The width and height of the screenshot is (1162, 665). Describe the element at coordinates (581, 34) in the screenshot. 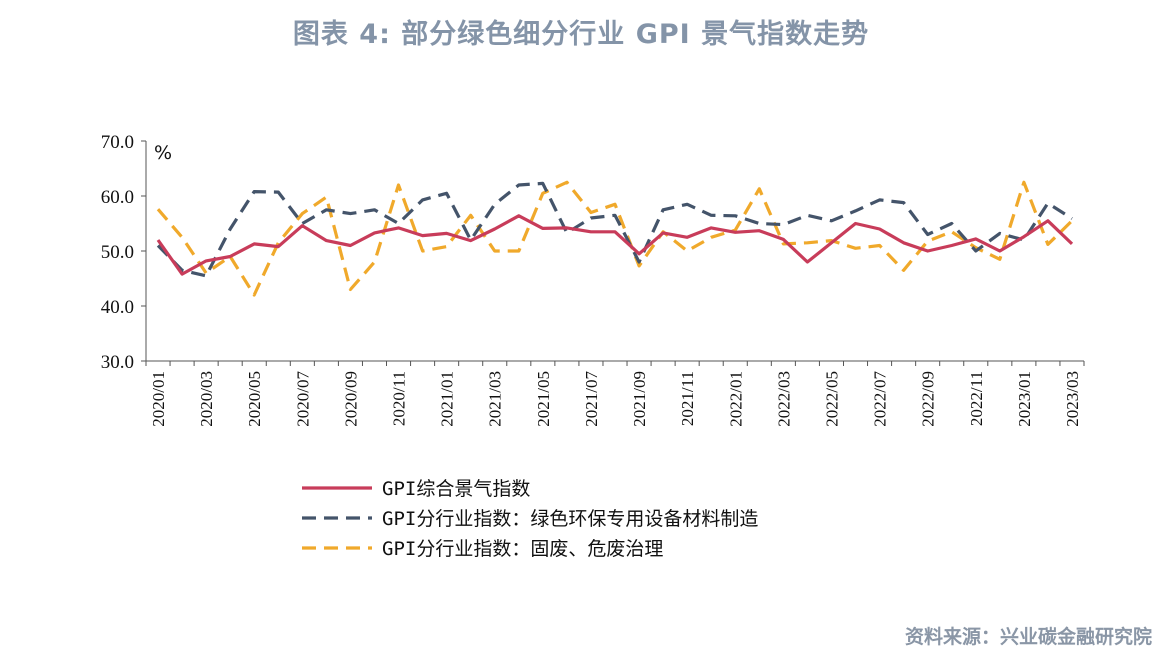

I see `chart-title: 图表 4: 部分绿色细分行业 GPI 景气指数走势` at that location.